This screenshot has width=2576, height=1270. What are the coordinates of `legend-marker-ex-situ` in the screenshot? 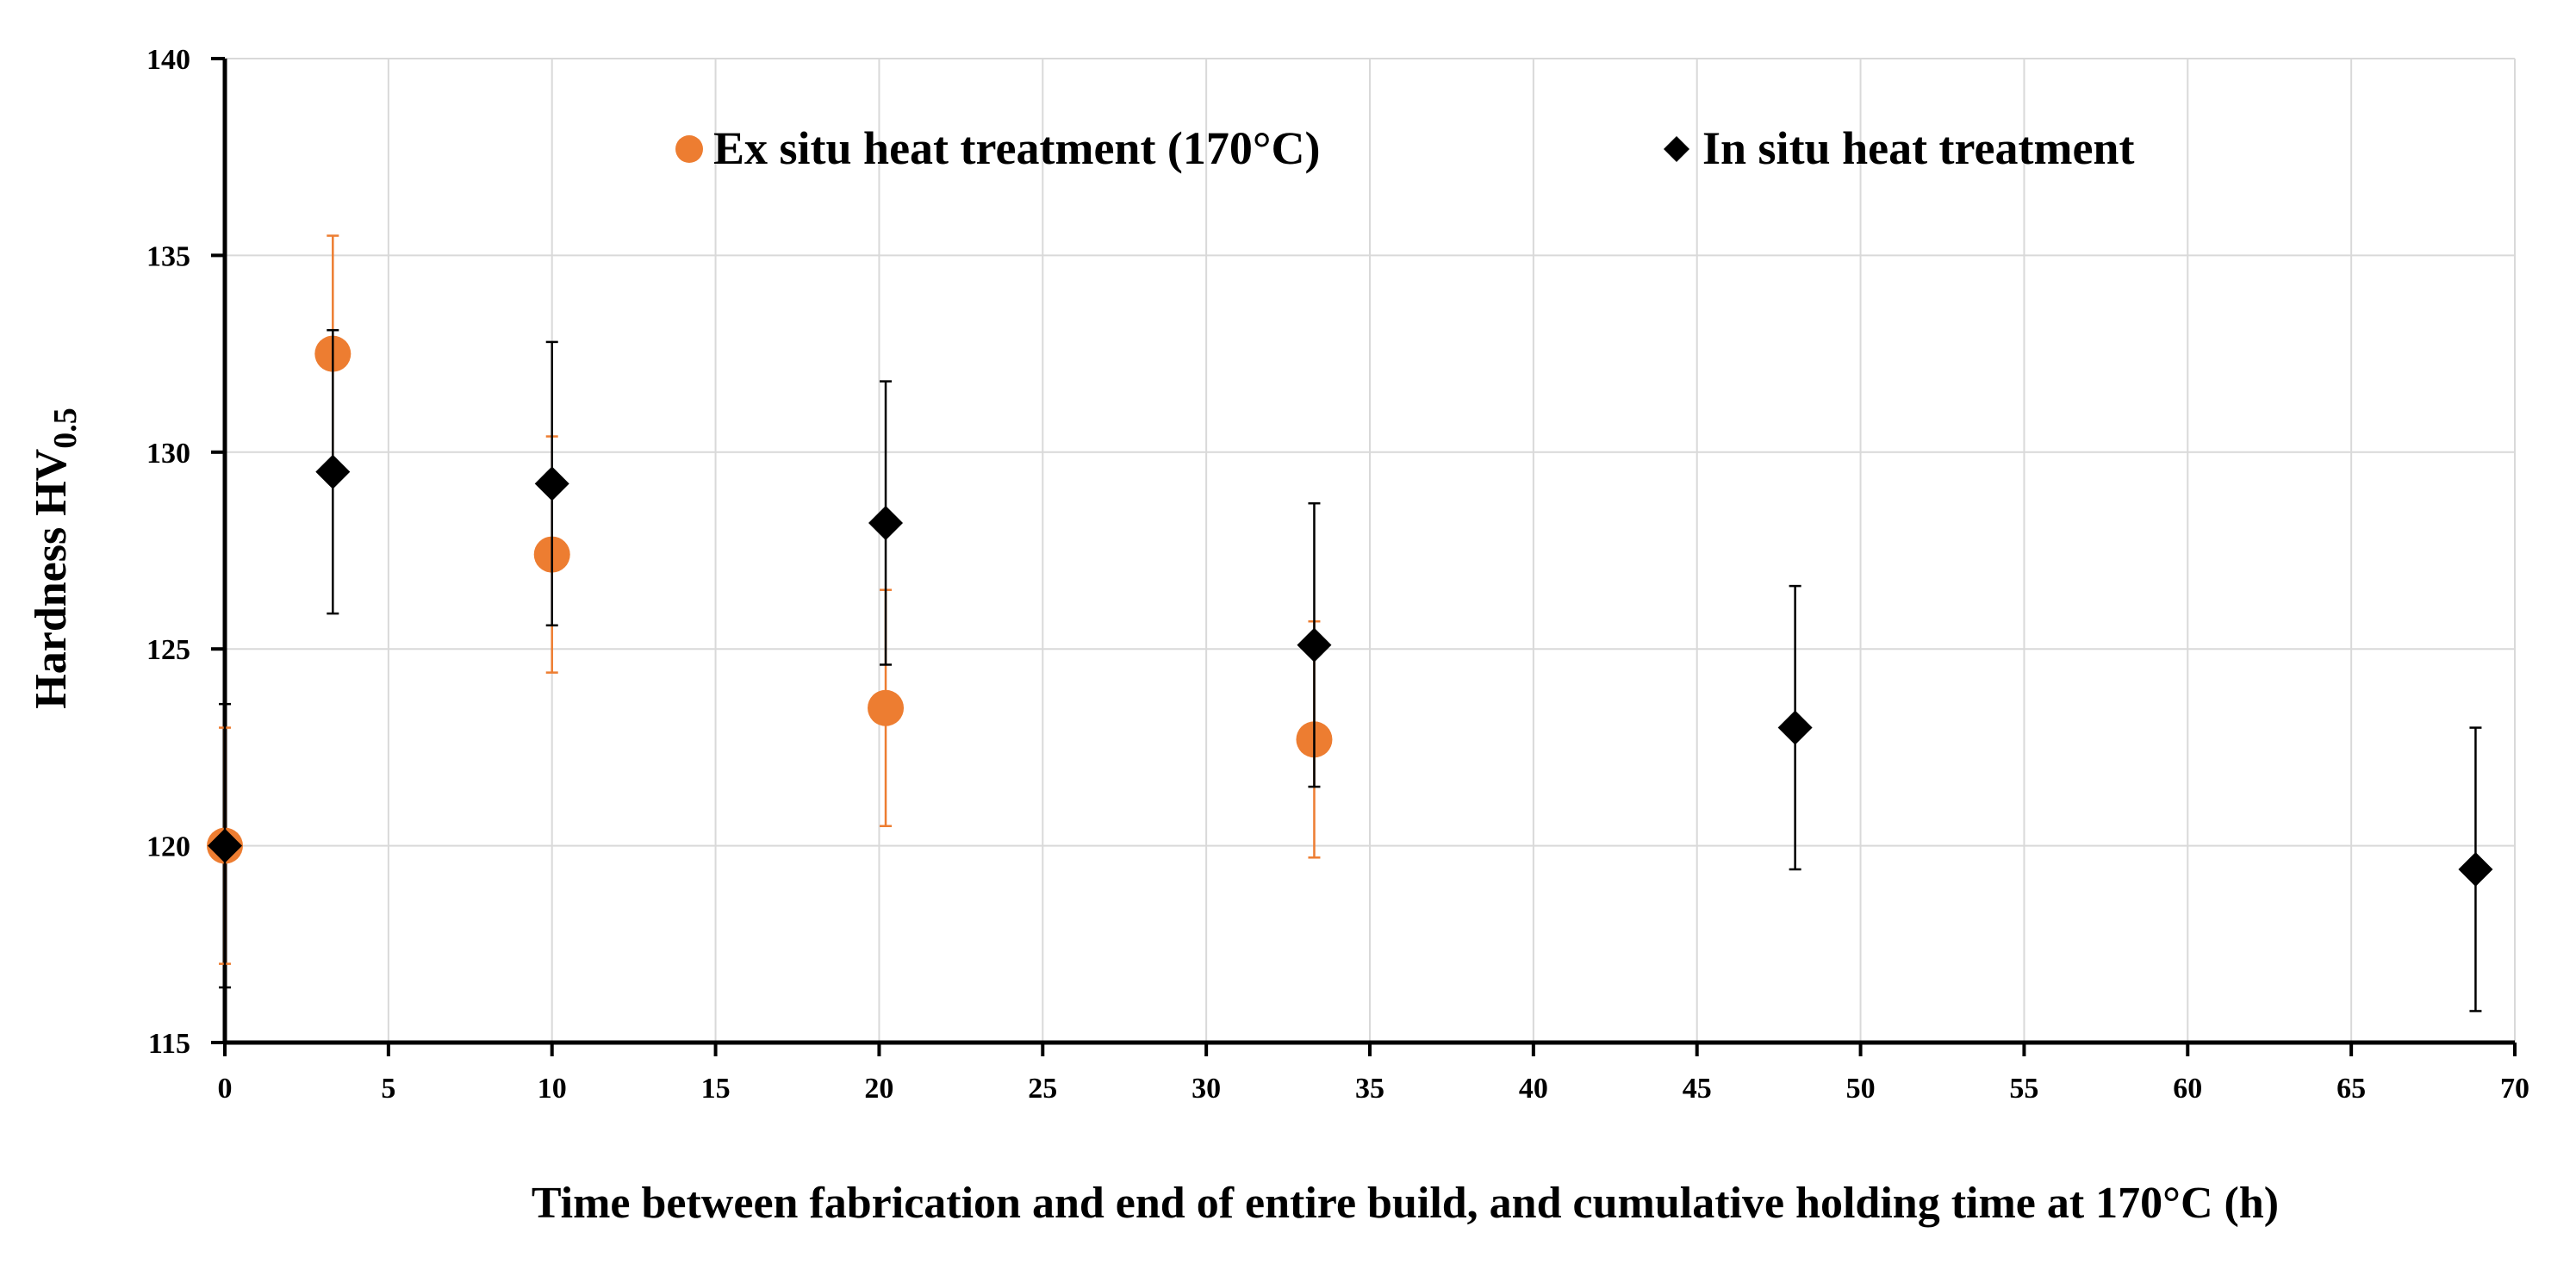 It's located at (689, 149).